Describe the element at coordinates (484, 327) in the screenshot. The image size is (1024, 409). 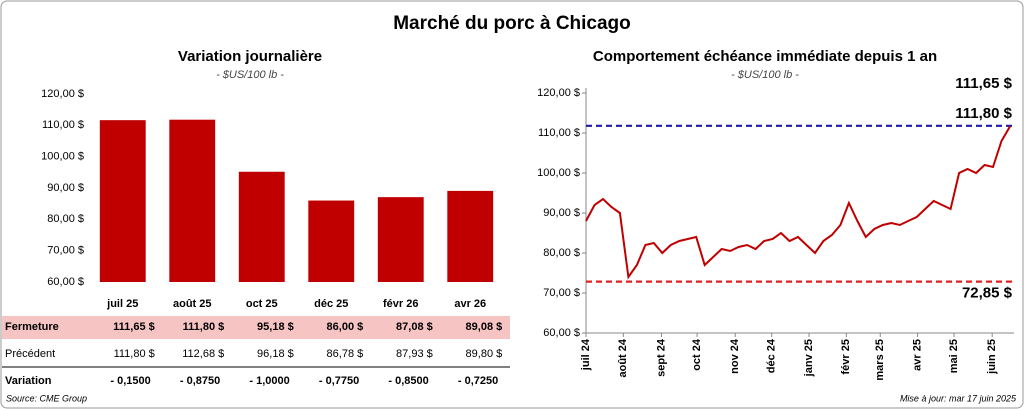
I see `value-label: 89,08 $` at that location.